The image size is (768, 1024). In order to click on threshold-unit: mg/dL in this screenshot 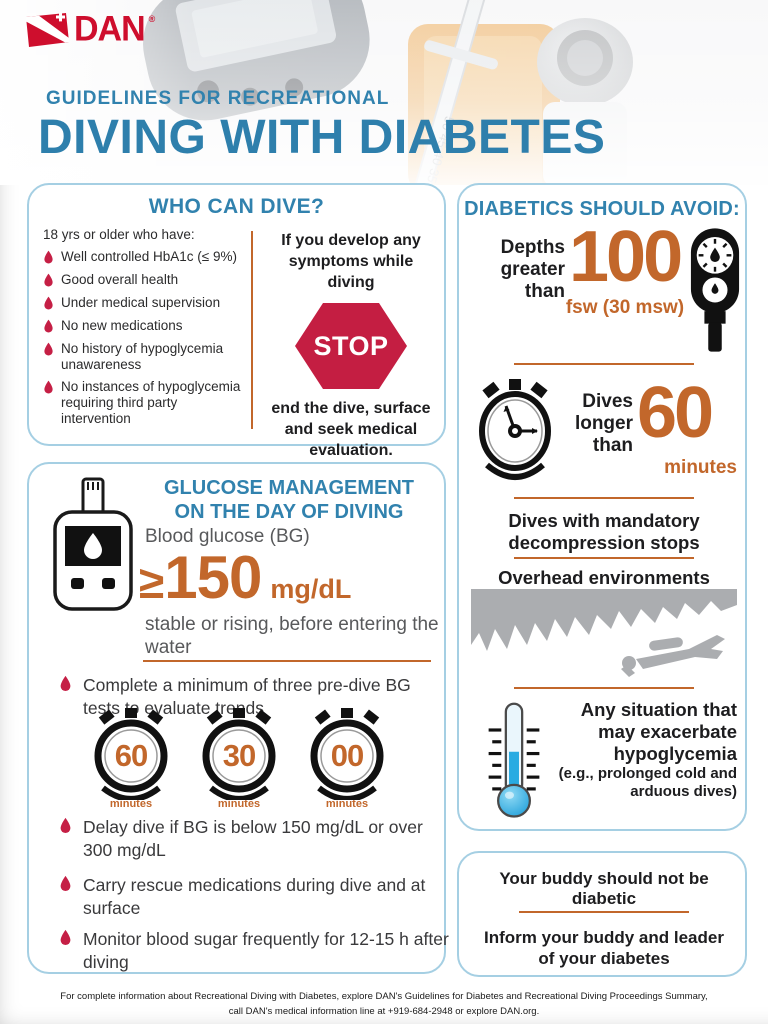, I will do `click(311, 589)`.